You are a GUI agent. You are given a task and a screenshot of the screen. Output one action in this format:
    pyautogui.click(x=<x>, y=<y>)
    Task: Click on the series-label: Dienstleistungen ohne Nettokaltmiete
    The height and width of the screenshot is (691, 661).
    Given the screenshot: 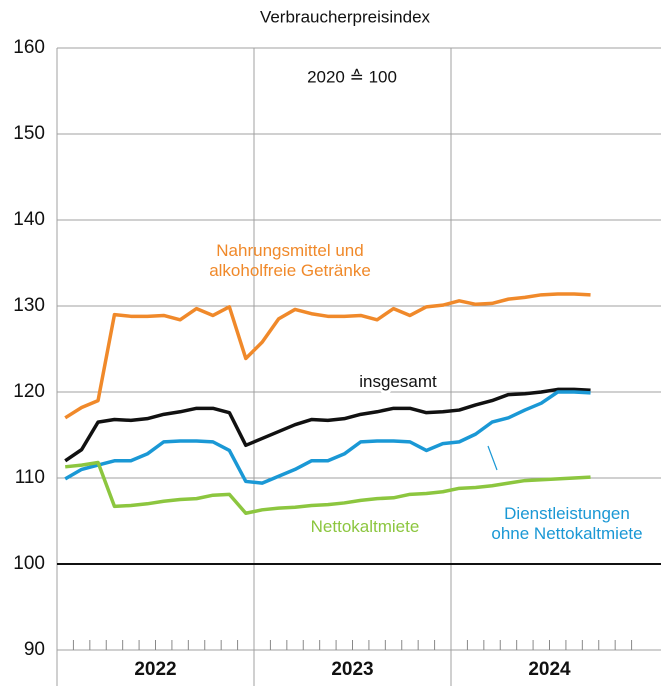 What is the action you would take?
    pyautogui.click(x=566, y=523)
    